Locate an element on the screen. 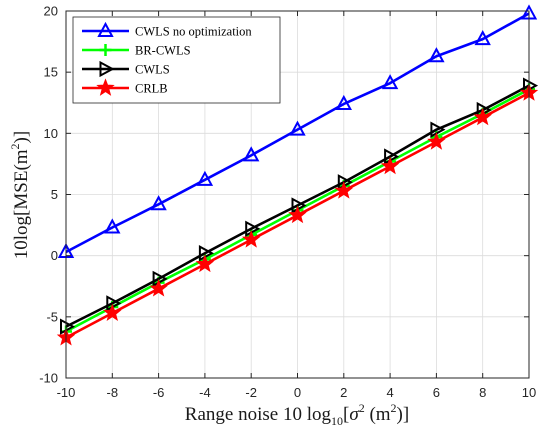 This screenshot has width=550, height=433. x-axis-label-unit-exponent: 2 is located at coordinates (394, 408).